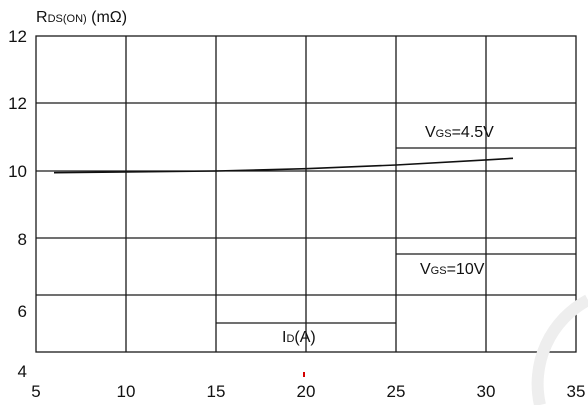 This screenshot has width=588, height=405. I want to click on y-axis-title-unit: (mΩ), so click(107, 17).